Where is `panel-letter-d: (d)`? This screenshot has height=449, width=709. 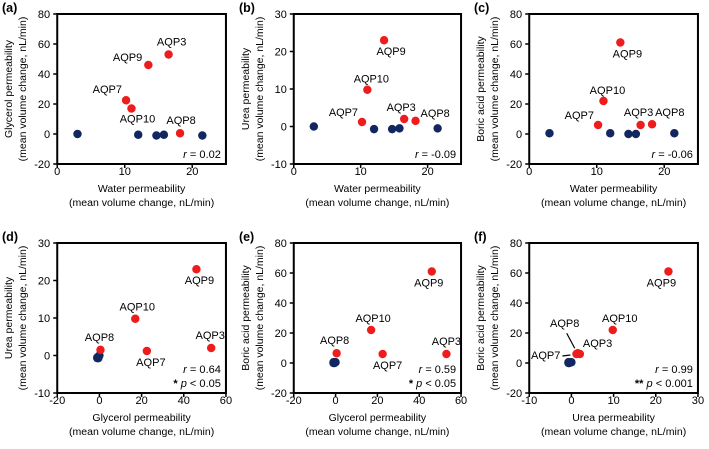 panel-letter-d: (d) is located at coordinates (10, 237).